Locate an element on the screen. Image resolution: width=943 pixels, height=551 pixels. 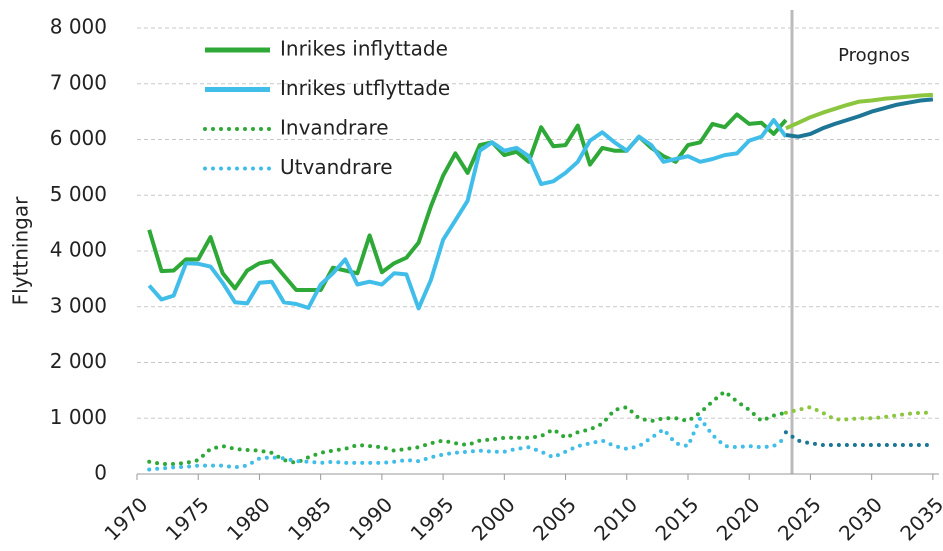
x-tick-label: 2035 is located at coordinates (919, 518).